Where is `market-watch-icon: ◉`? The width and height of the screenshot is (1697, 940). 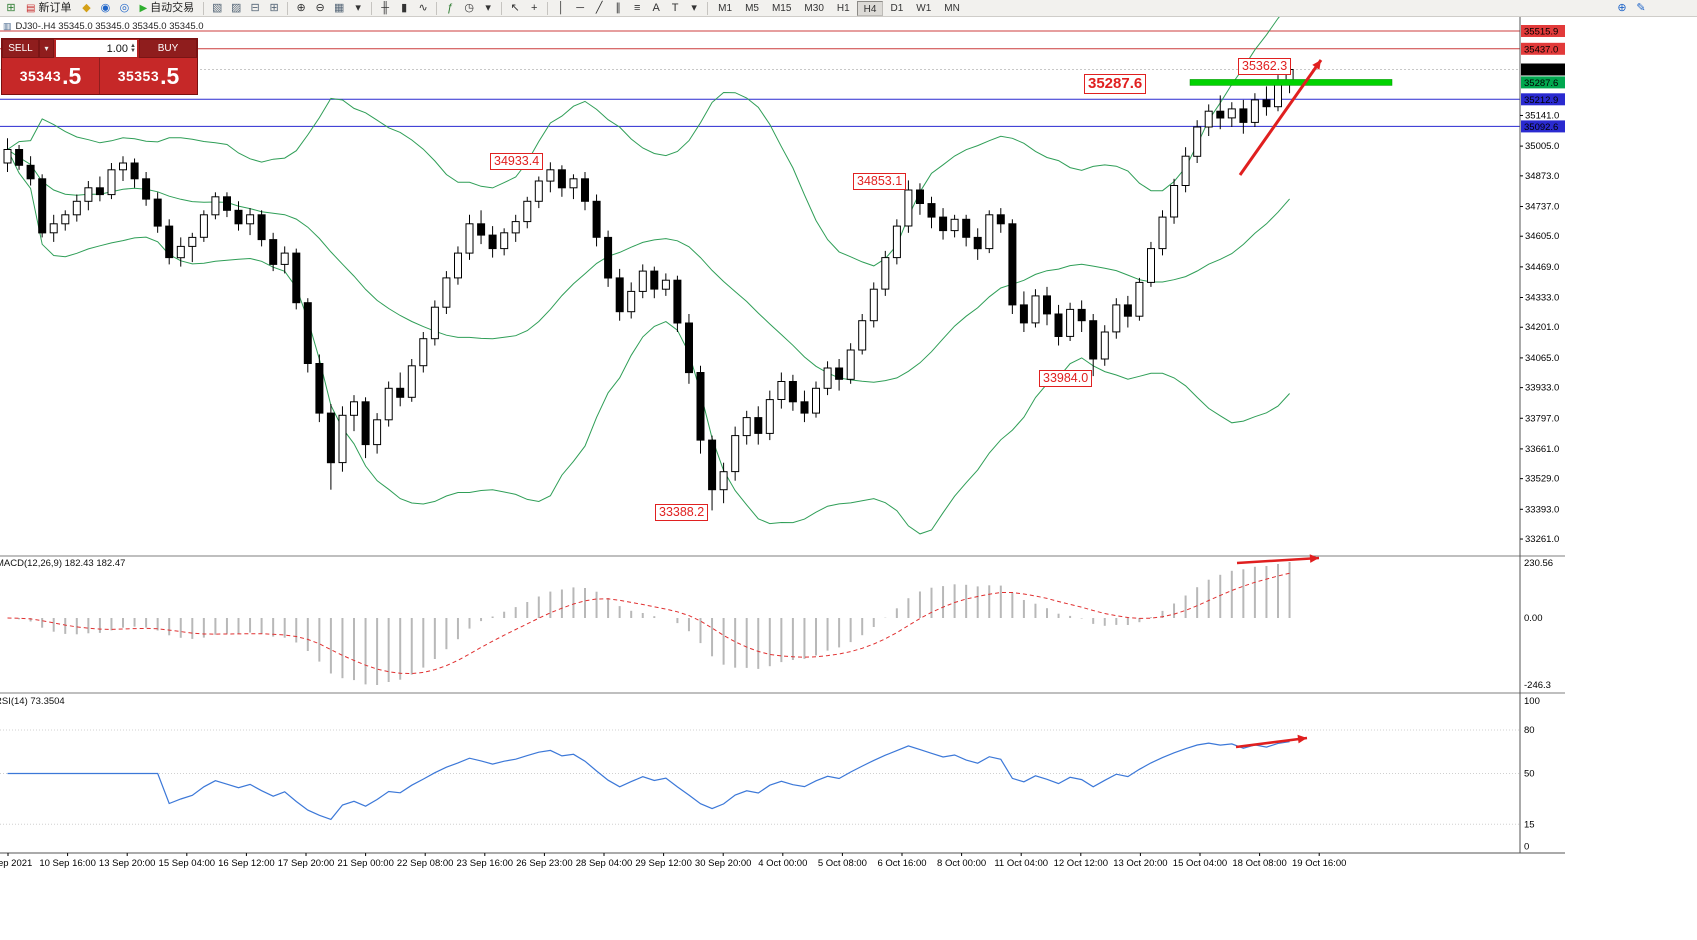 market-watch-icon: ◉ is located at coordinates (105, 7).